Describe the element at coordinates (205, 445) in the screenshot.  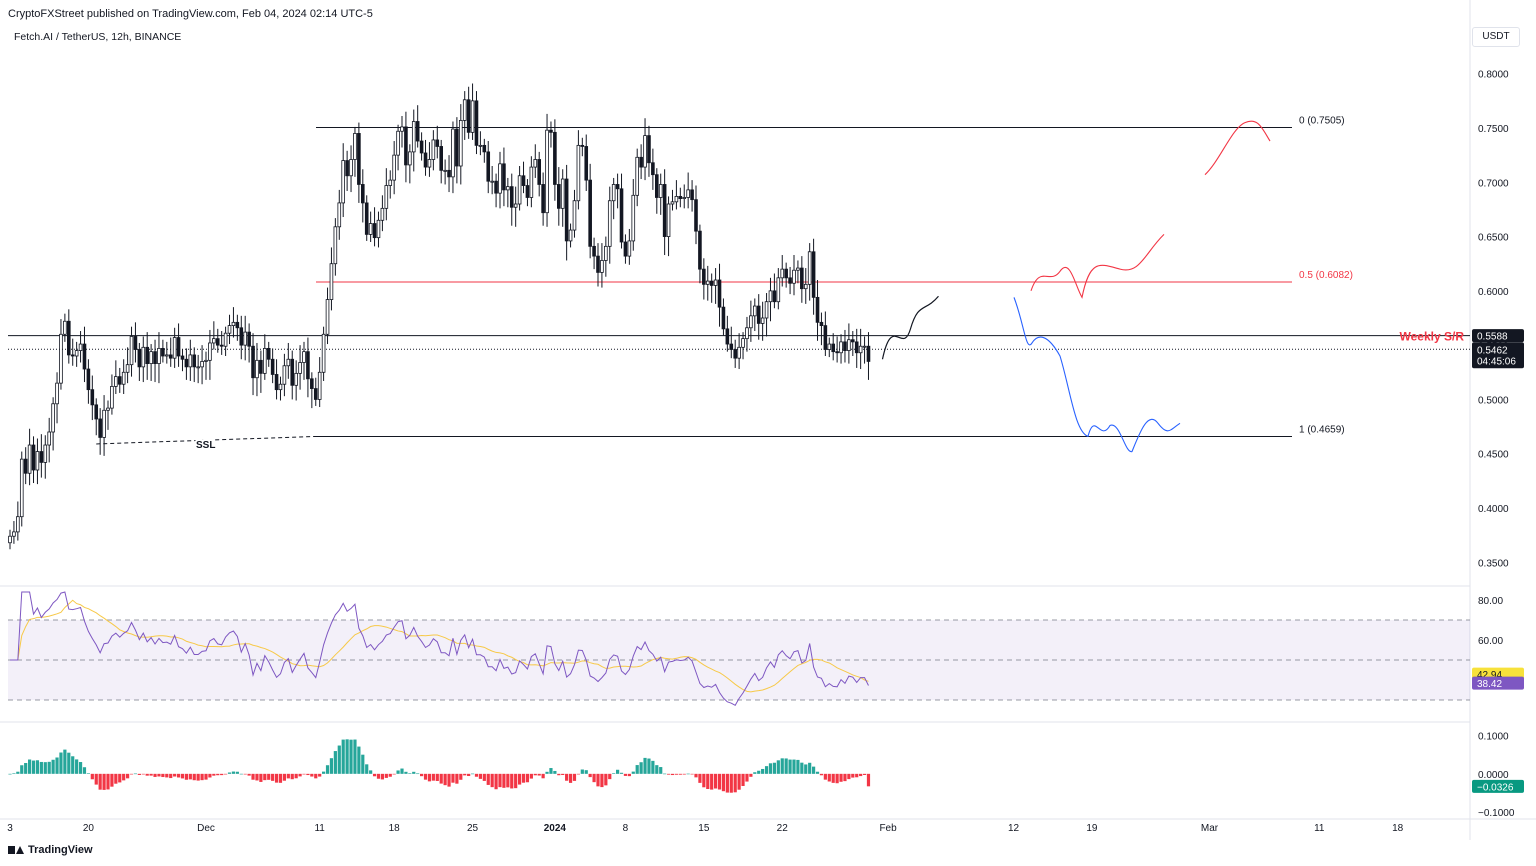
I see `ssl-label: SSL` at that location.